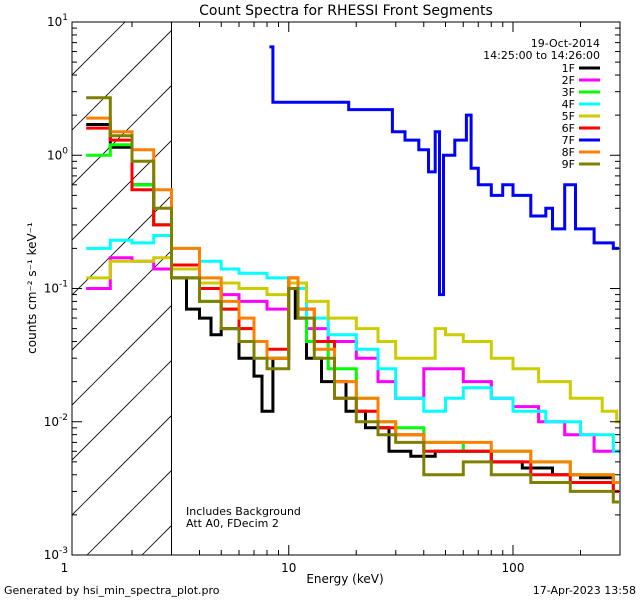 The width and height of the screenshot is (640, 600). I want to click on footer-timestamp: 17-Apr-2023 13:58, so click(584, 590).